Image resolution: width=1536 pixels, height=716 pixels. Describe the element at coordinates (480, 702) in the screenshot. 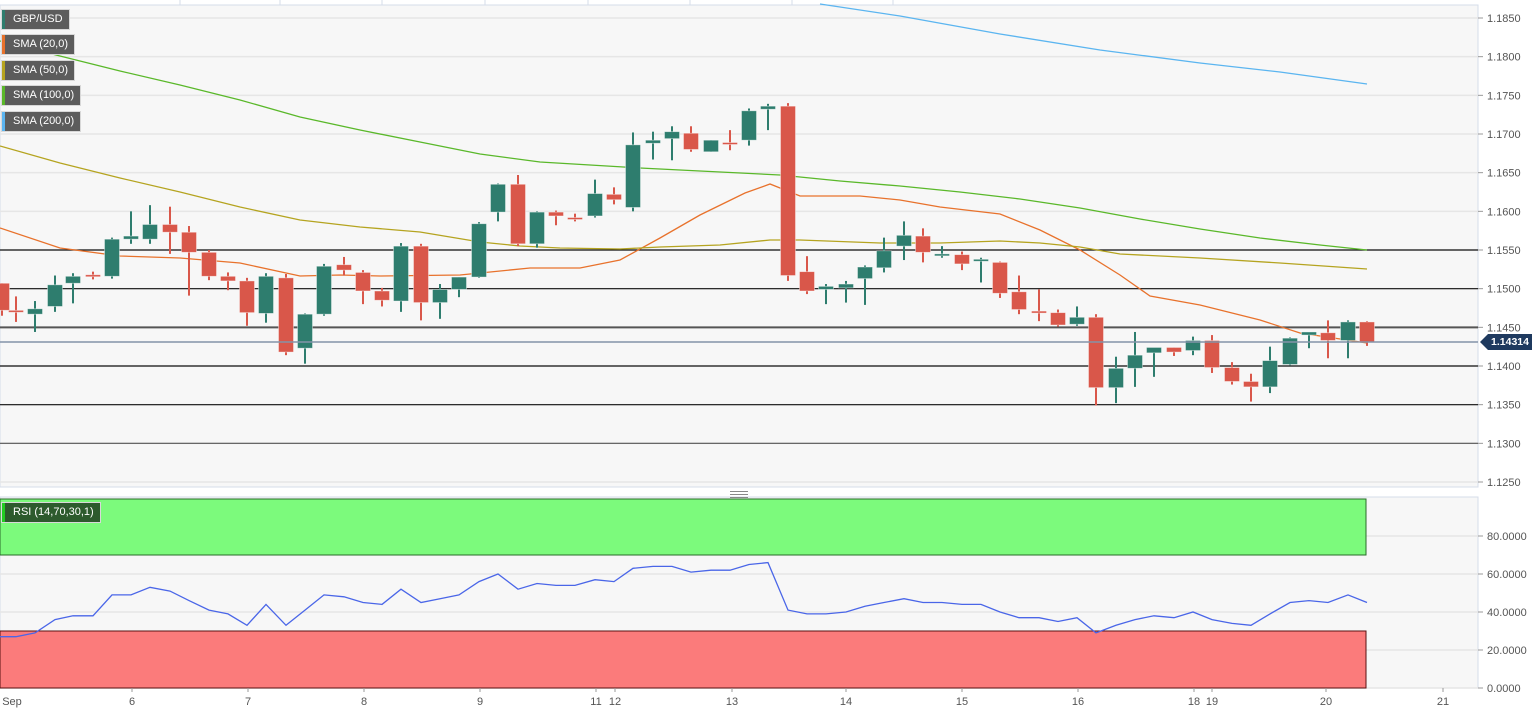

I see `date-tick-label: 9` at that location.